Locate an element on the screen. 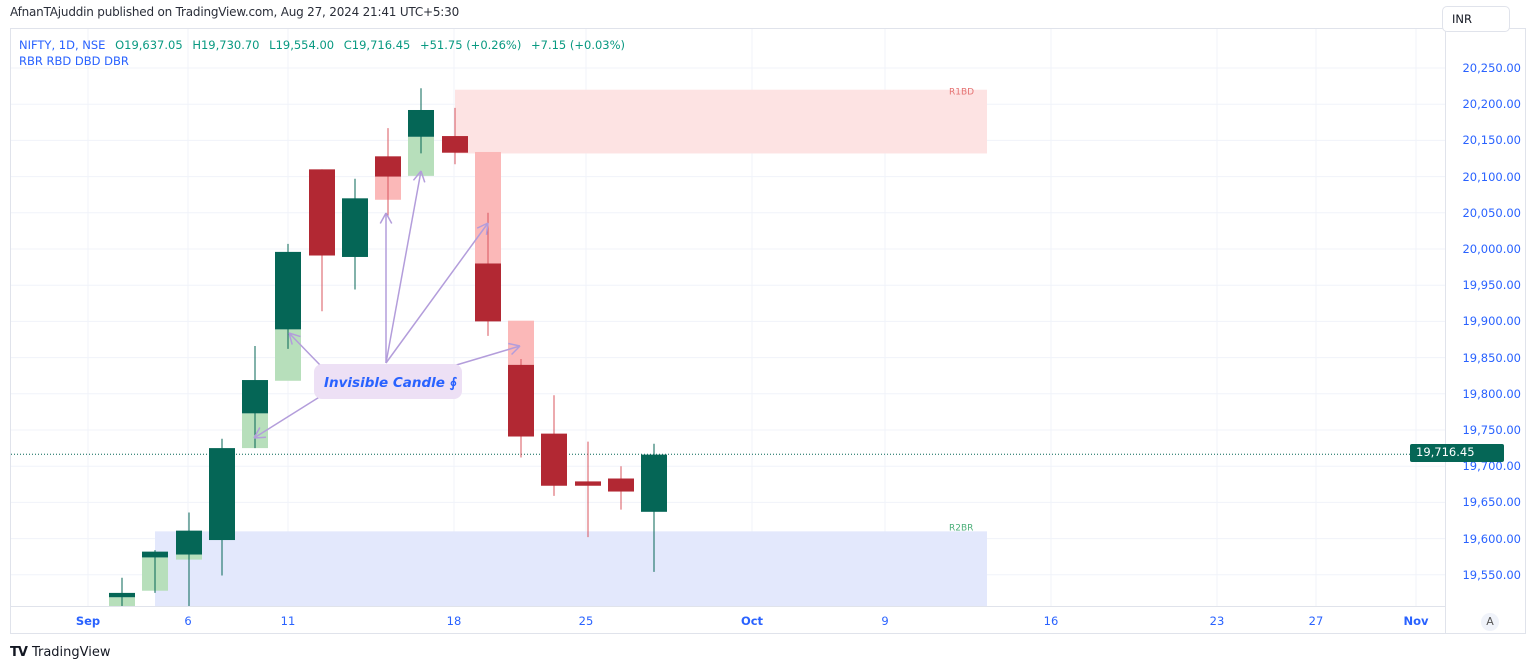 The height and width of the screenshot is (672, 1536). time-tick: 9 is located at coordinates (885, 621).